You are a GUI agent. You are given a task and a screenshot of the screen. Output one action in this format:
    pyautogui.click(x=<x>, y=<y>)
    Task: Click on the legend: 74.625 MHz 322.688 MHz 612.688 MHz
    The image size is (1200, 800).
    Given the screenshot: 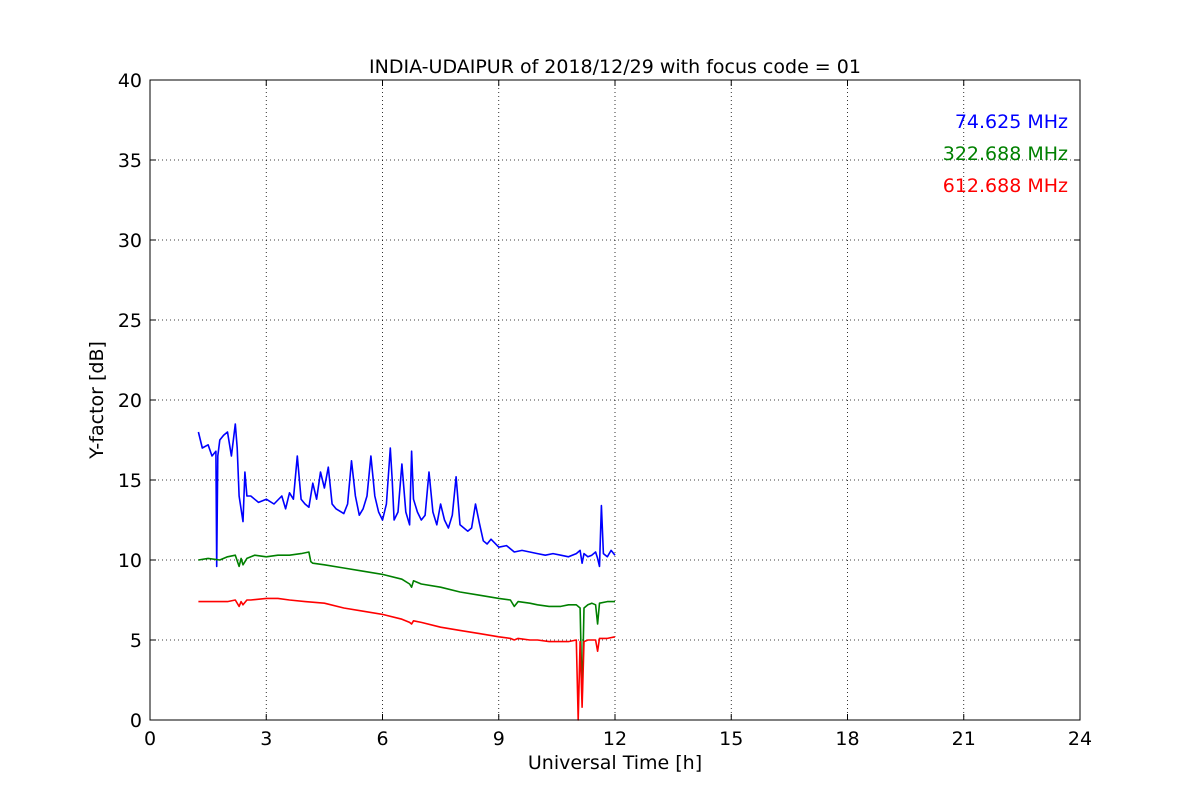 What is the action you would take?
    pyautogui.click(x=1005, y=154)
    